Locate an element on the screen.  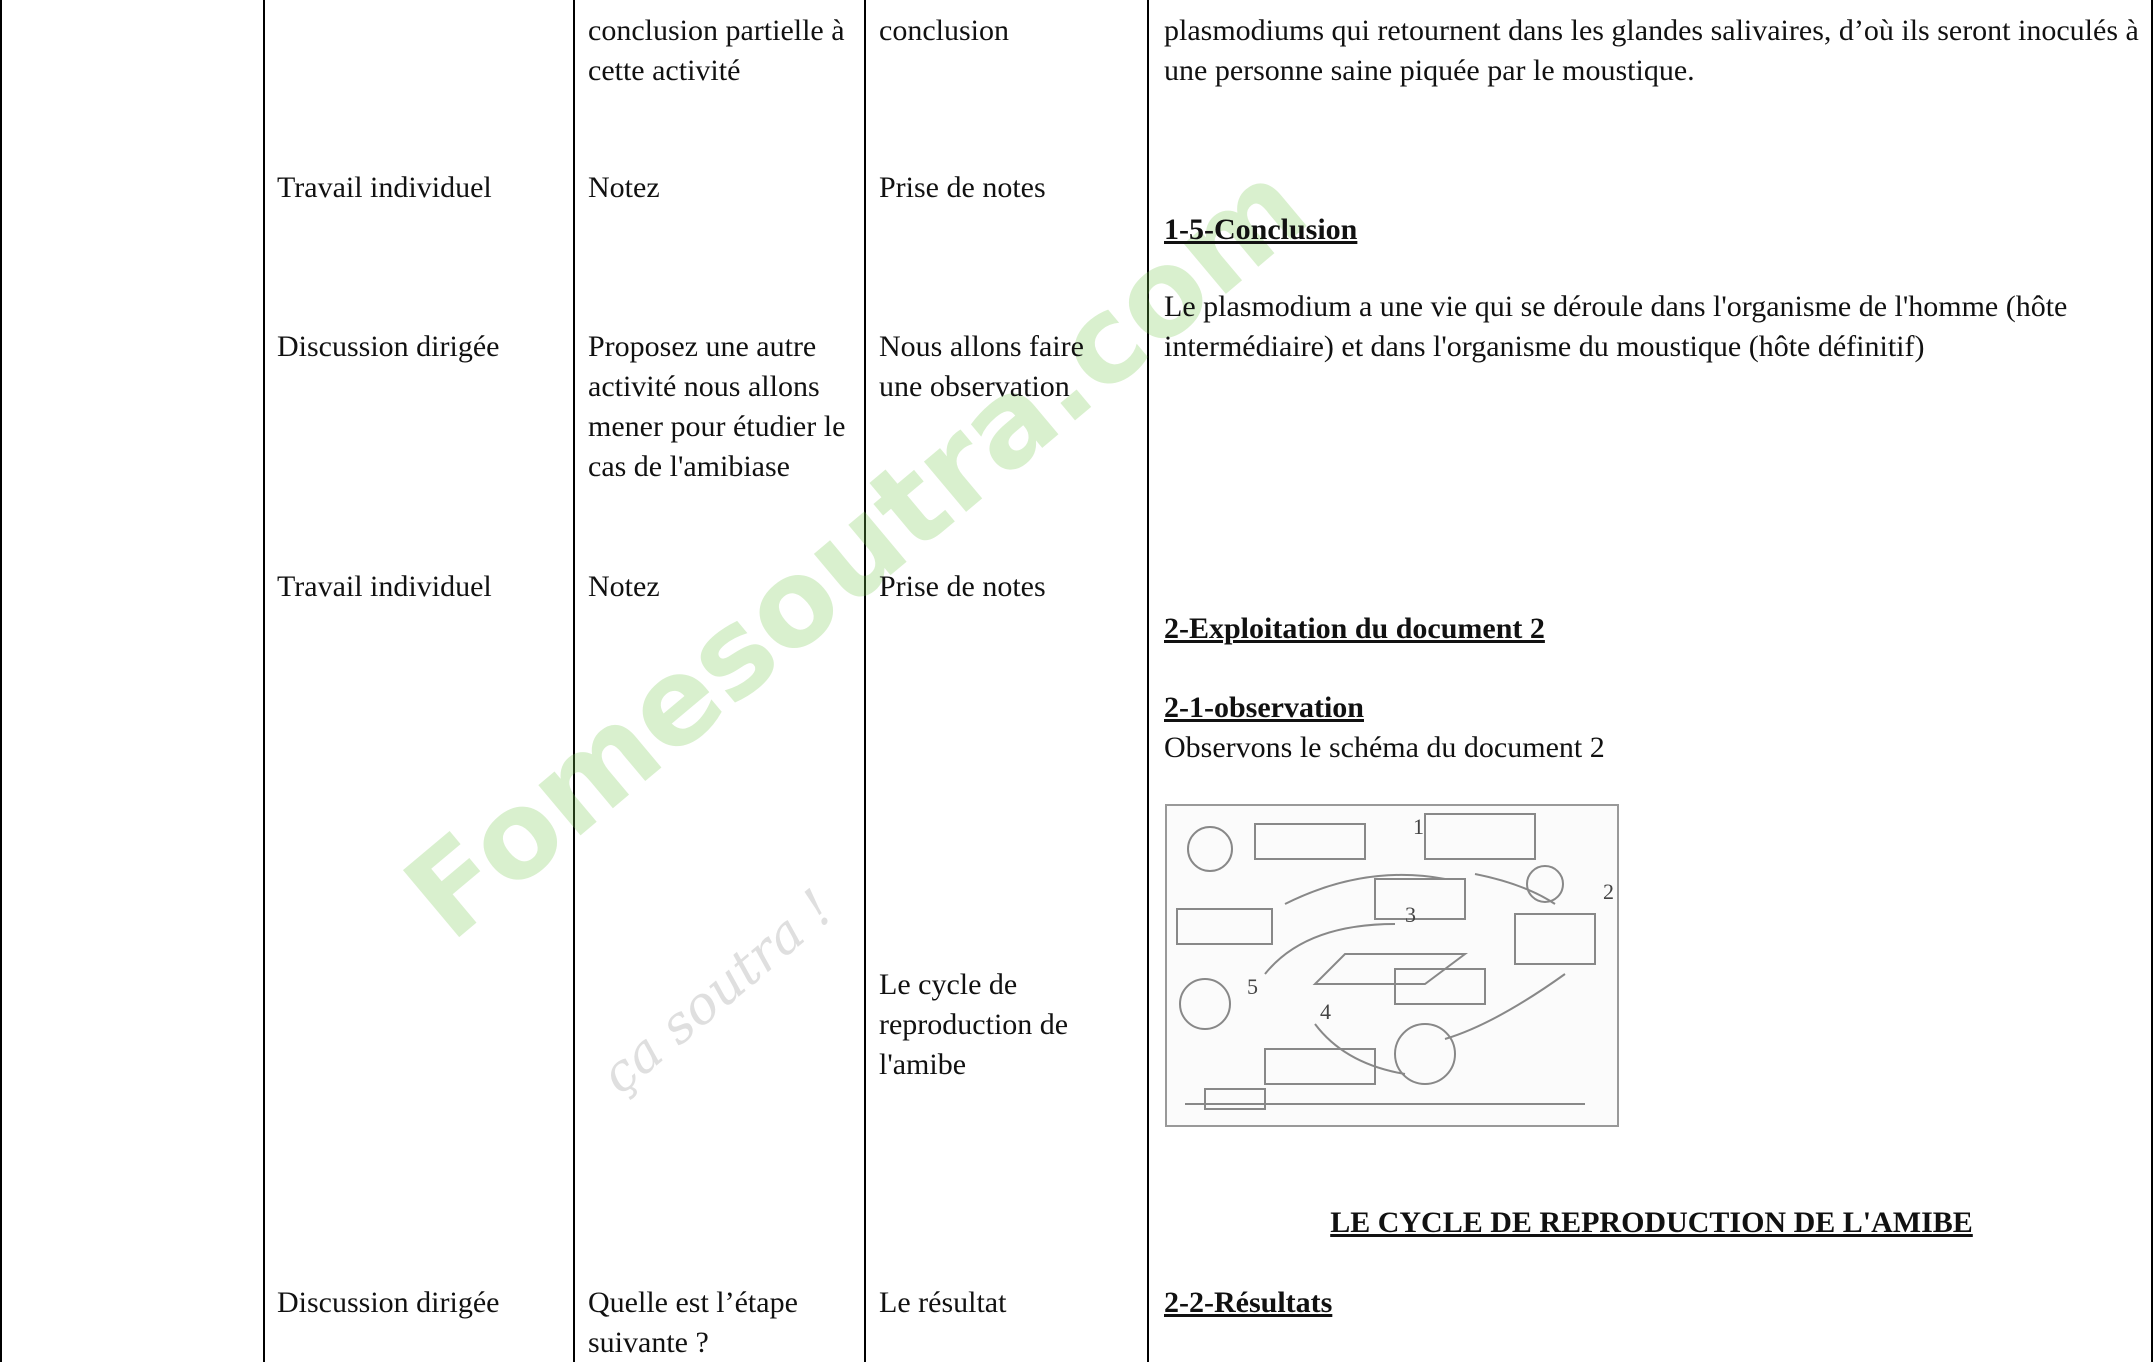
question: conclusion partielle à cette activité is located at coordinates (716, 50).